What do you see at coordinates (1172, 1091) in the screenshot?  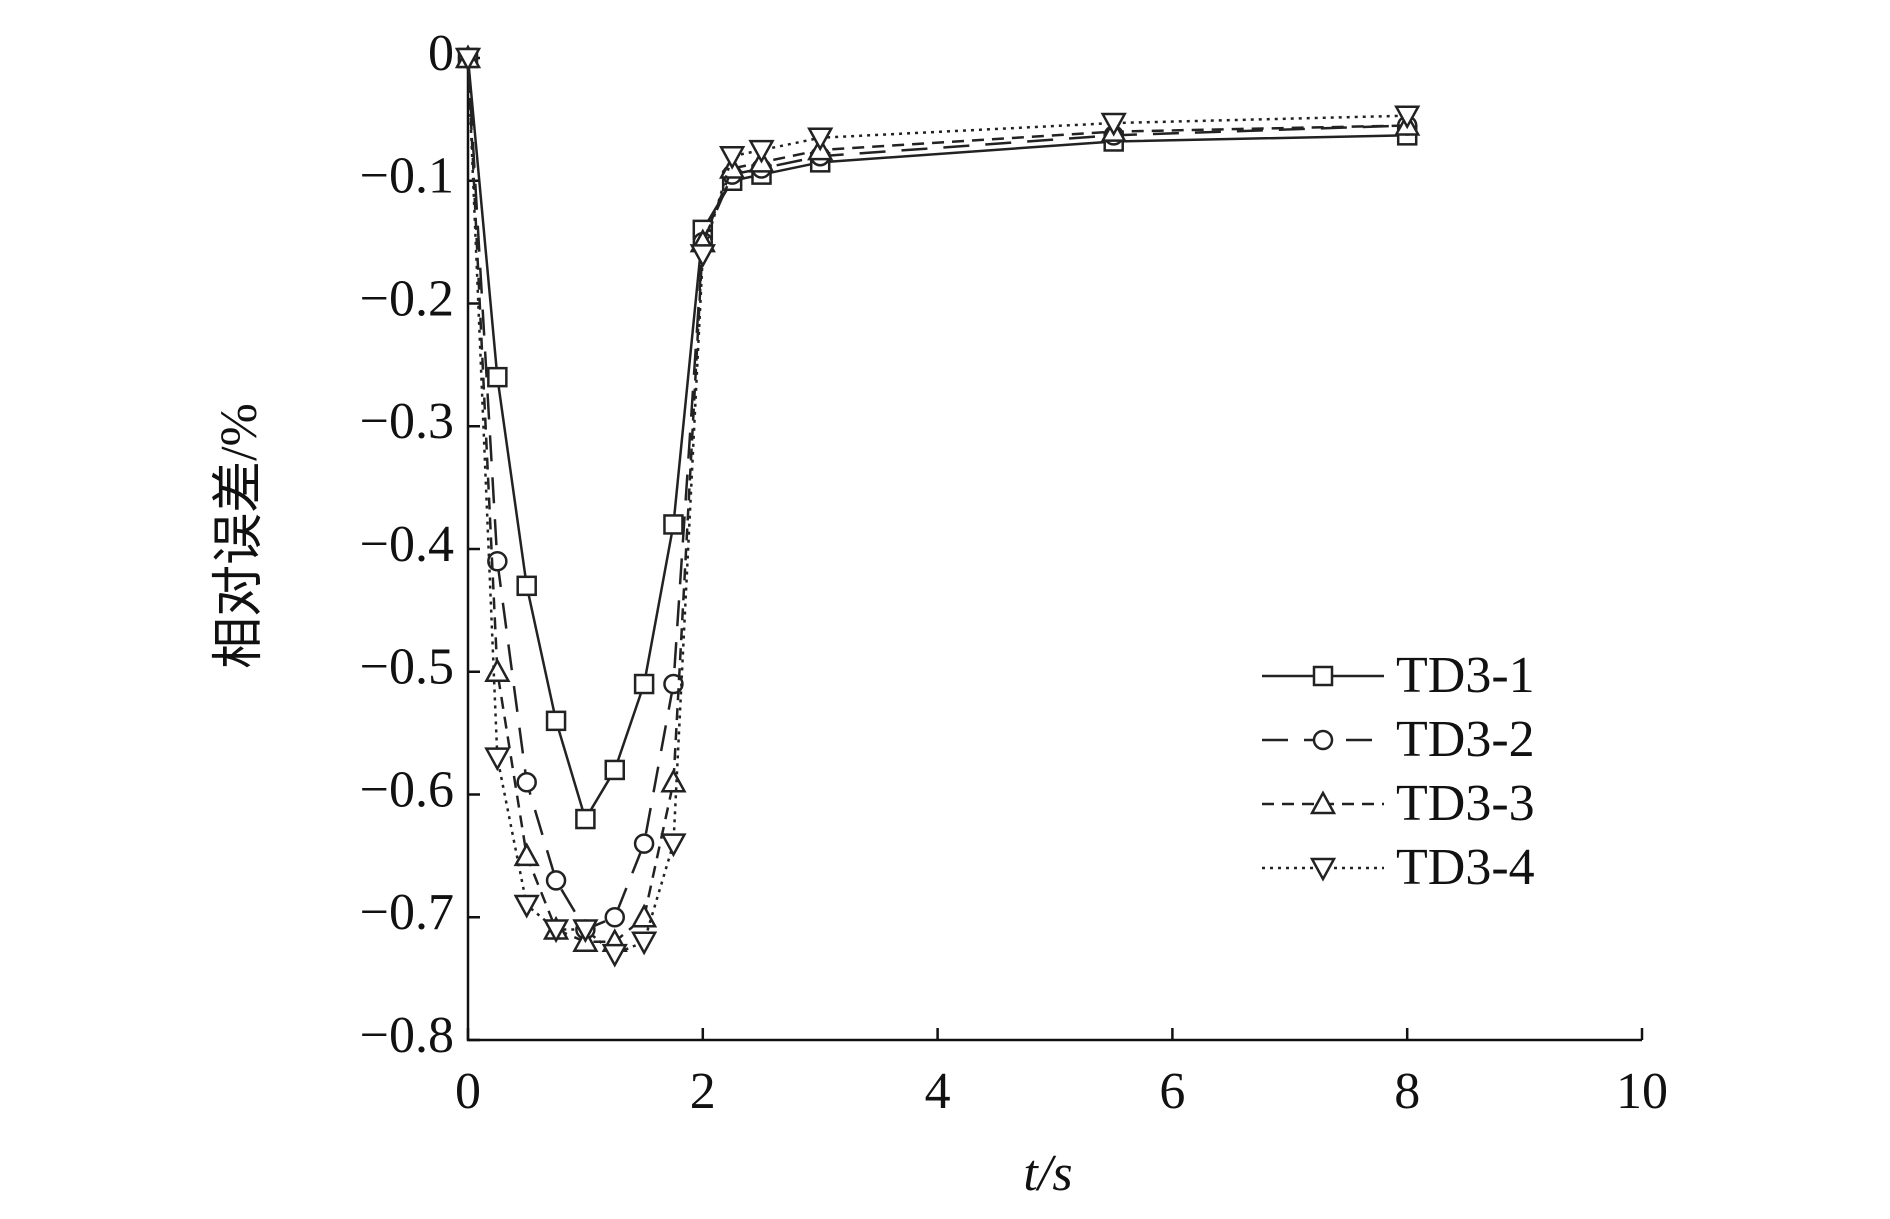 I see `x-tick-label: 6` at bounding box center [1172, 1091].